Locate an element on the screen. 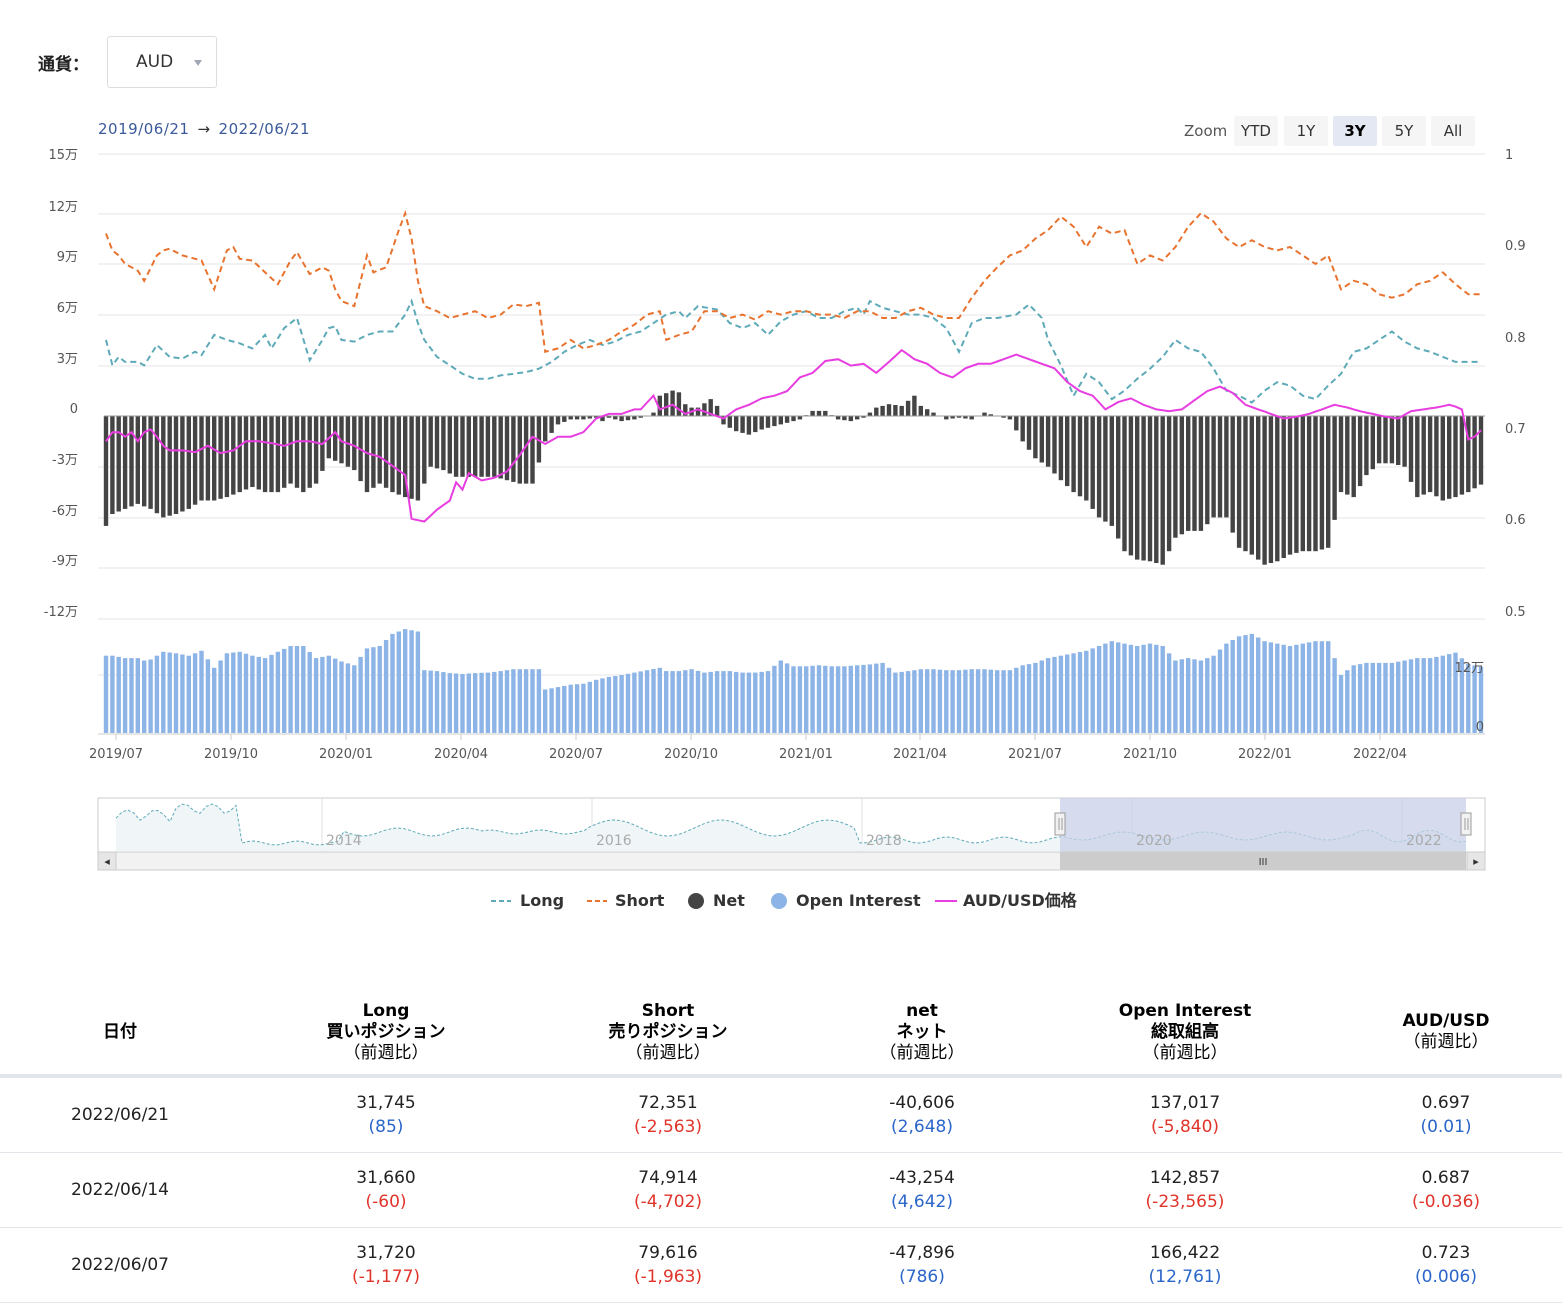  cell-price: 0.687 (-0.036) is located at coordinates (1446, 1190).